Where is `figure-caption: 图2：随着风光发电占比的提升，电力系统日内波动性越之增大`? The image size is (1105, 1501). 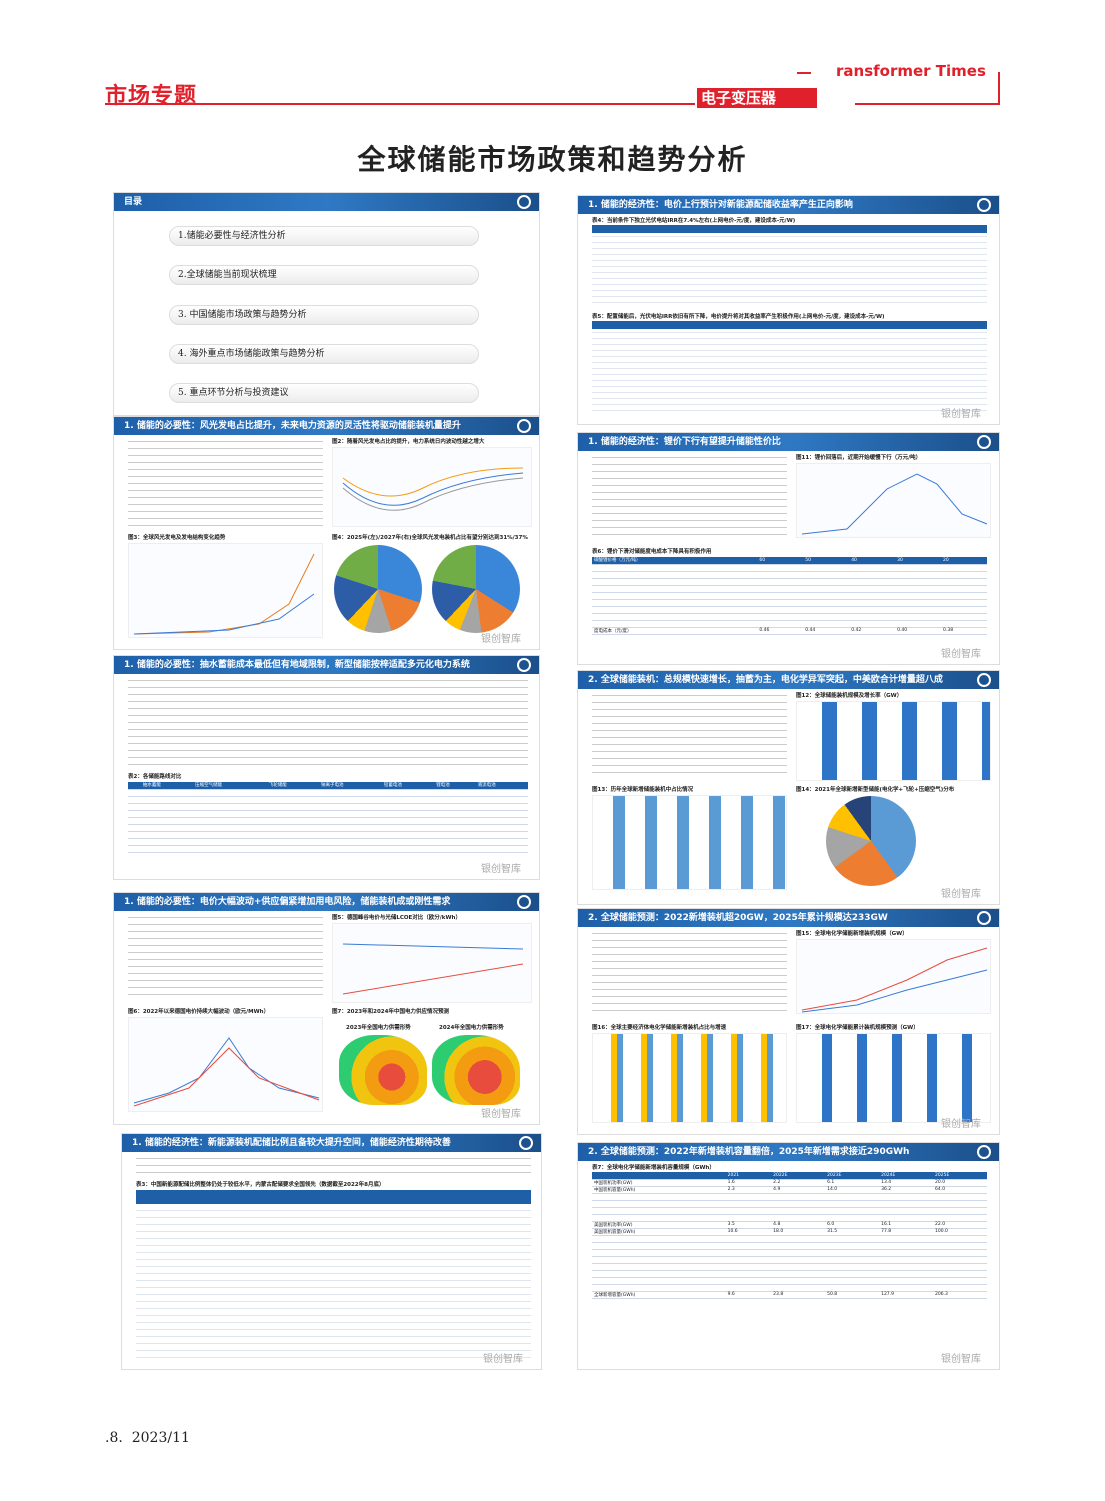 figure-caption: 图2：随着风光发电占比的提升，电力系统日内波动性越之增大 is located at coordinates (408, 442).